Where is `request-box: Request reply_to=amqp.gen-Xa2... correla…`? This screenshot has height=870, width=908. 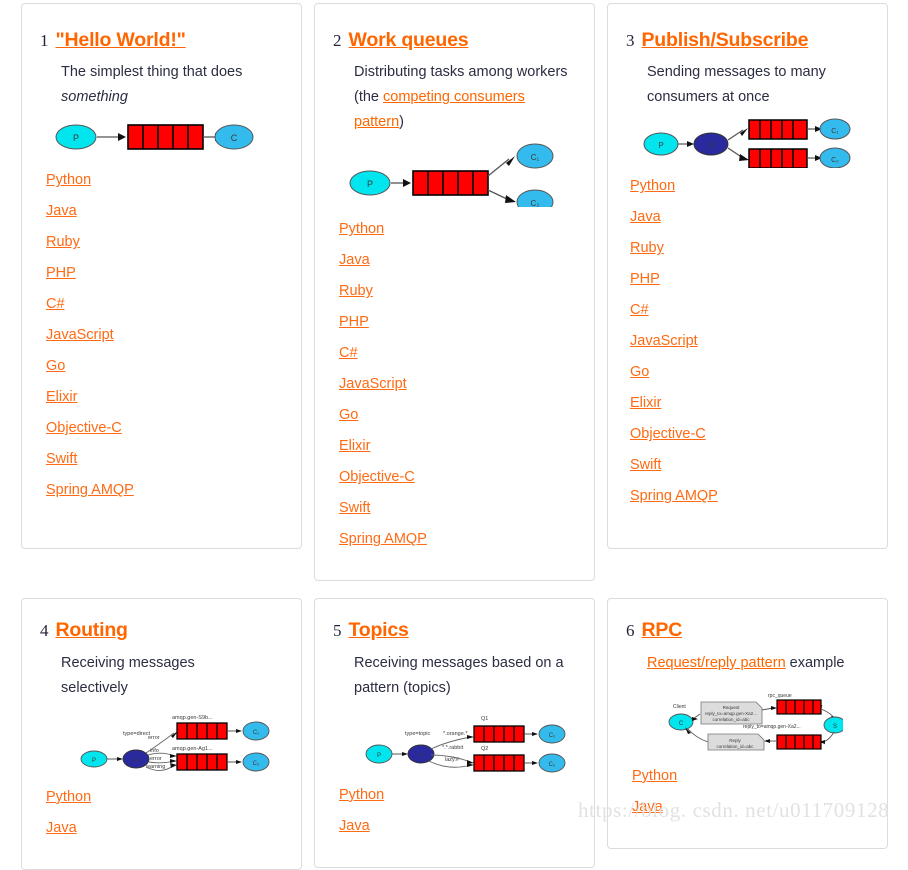 request-box: Request reply_to=amqp.gen-Xa2... correla… is located at coordinates (731, 713).